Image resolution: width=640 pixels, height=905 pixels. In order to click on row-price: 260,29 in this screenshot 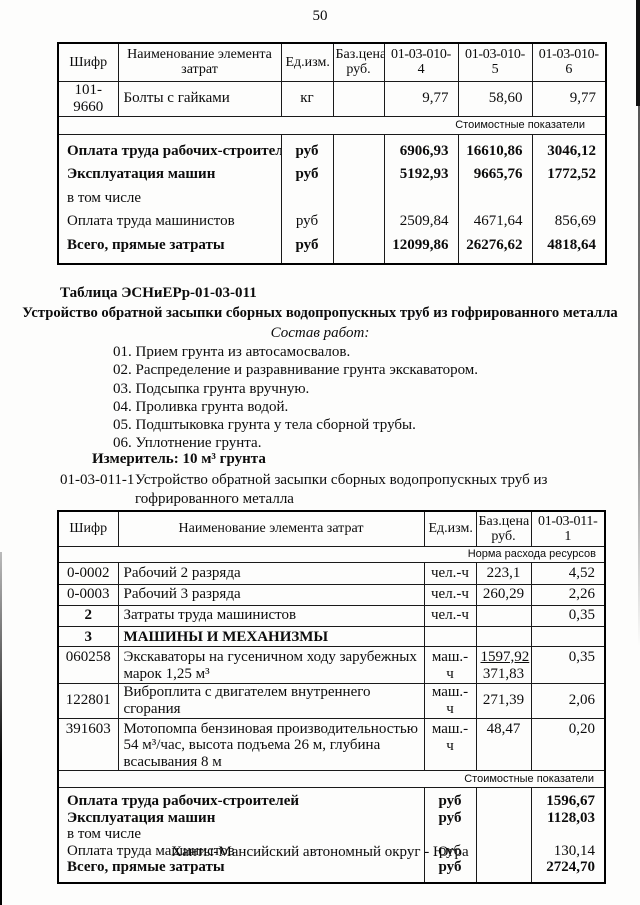, I will do `click(503, 594)`.